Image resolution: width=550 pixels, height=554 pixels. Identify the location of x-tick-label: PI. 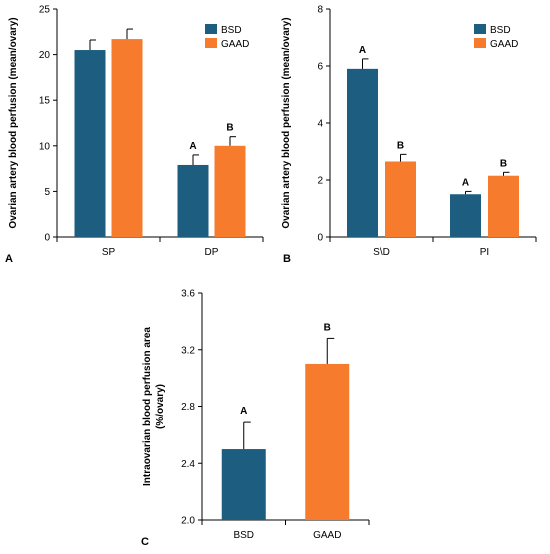
(484, 252).